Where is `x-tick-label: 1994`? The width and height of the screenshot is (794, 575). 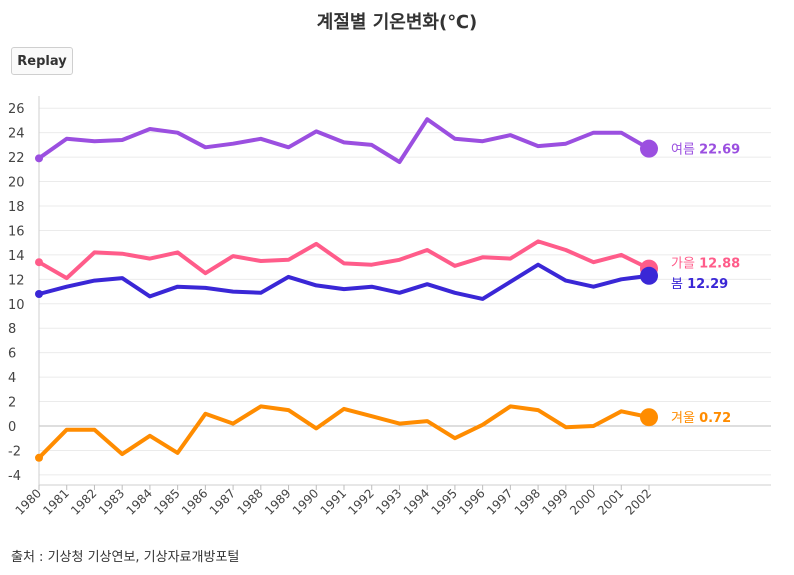
x-tick-label: 1994 is located at coordinates (416, 501).